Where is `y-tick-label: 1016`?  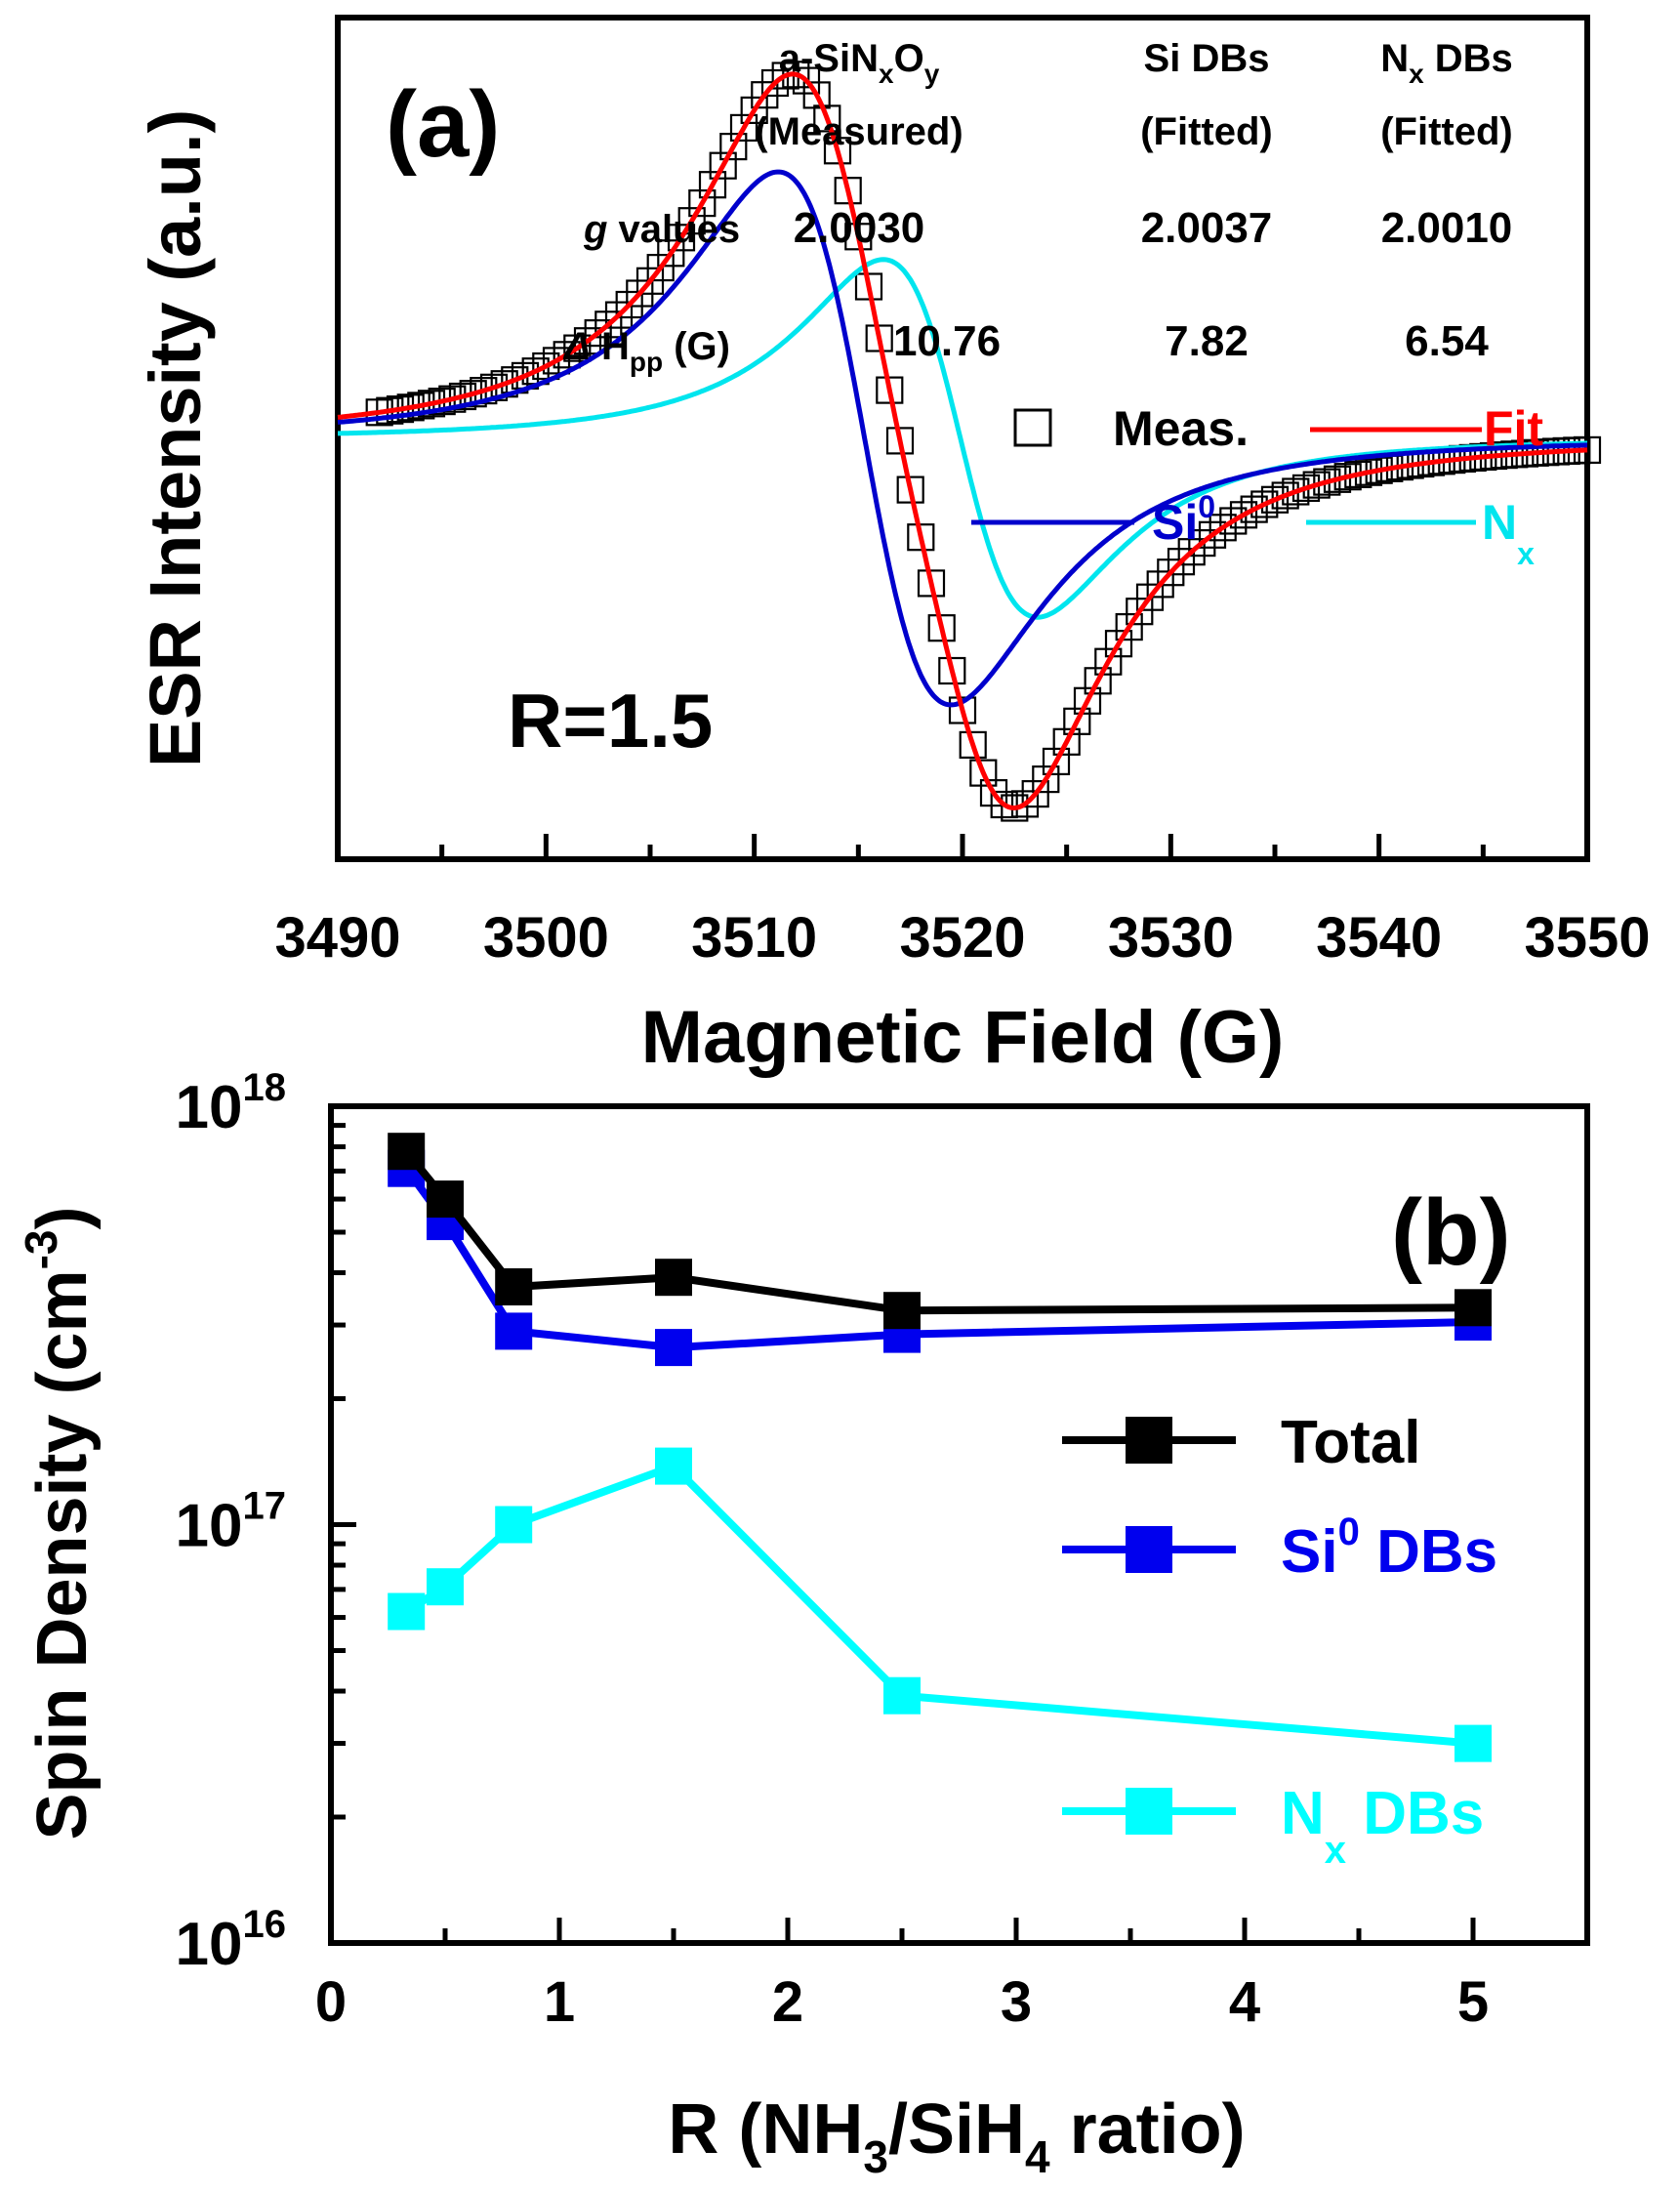 y-tick-label: 1016 is located at coordinates (231, 1941).